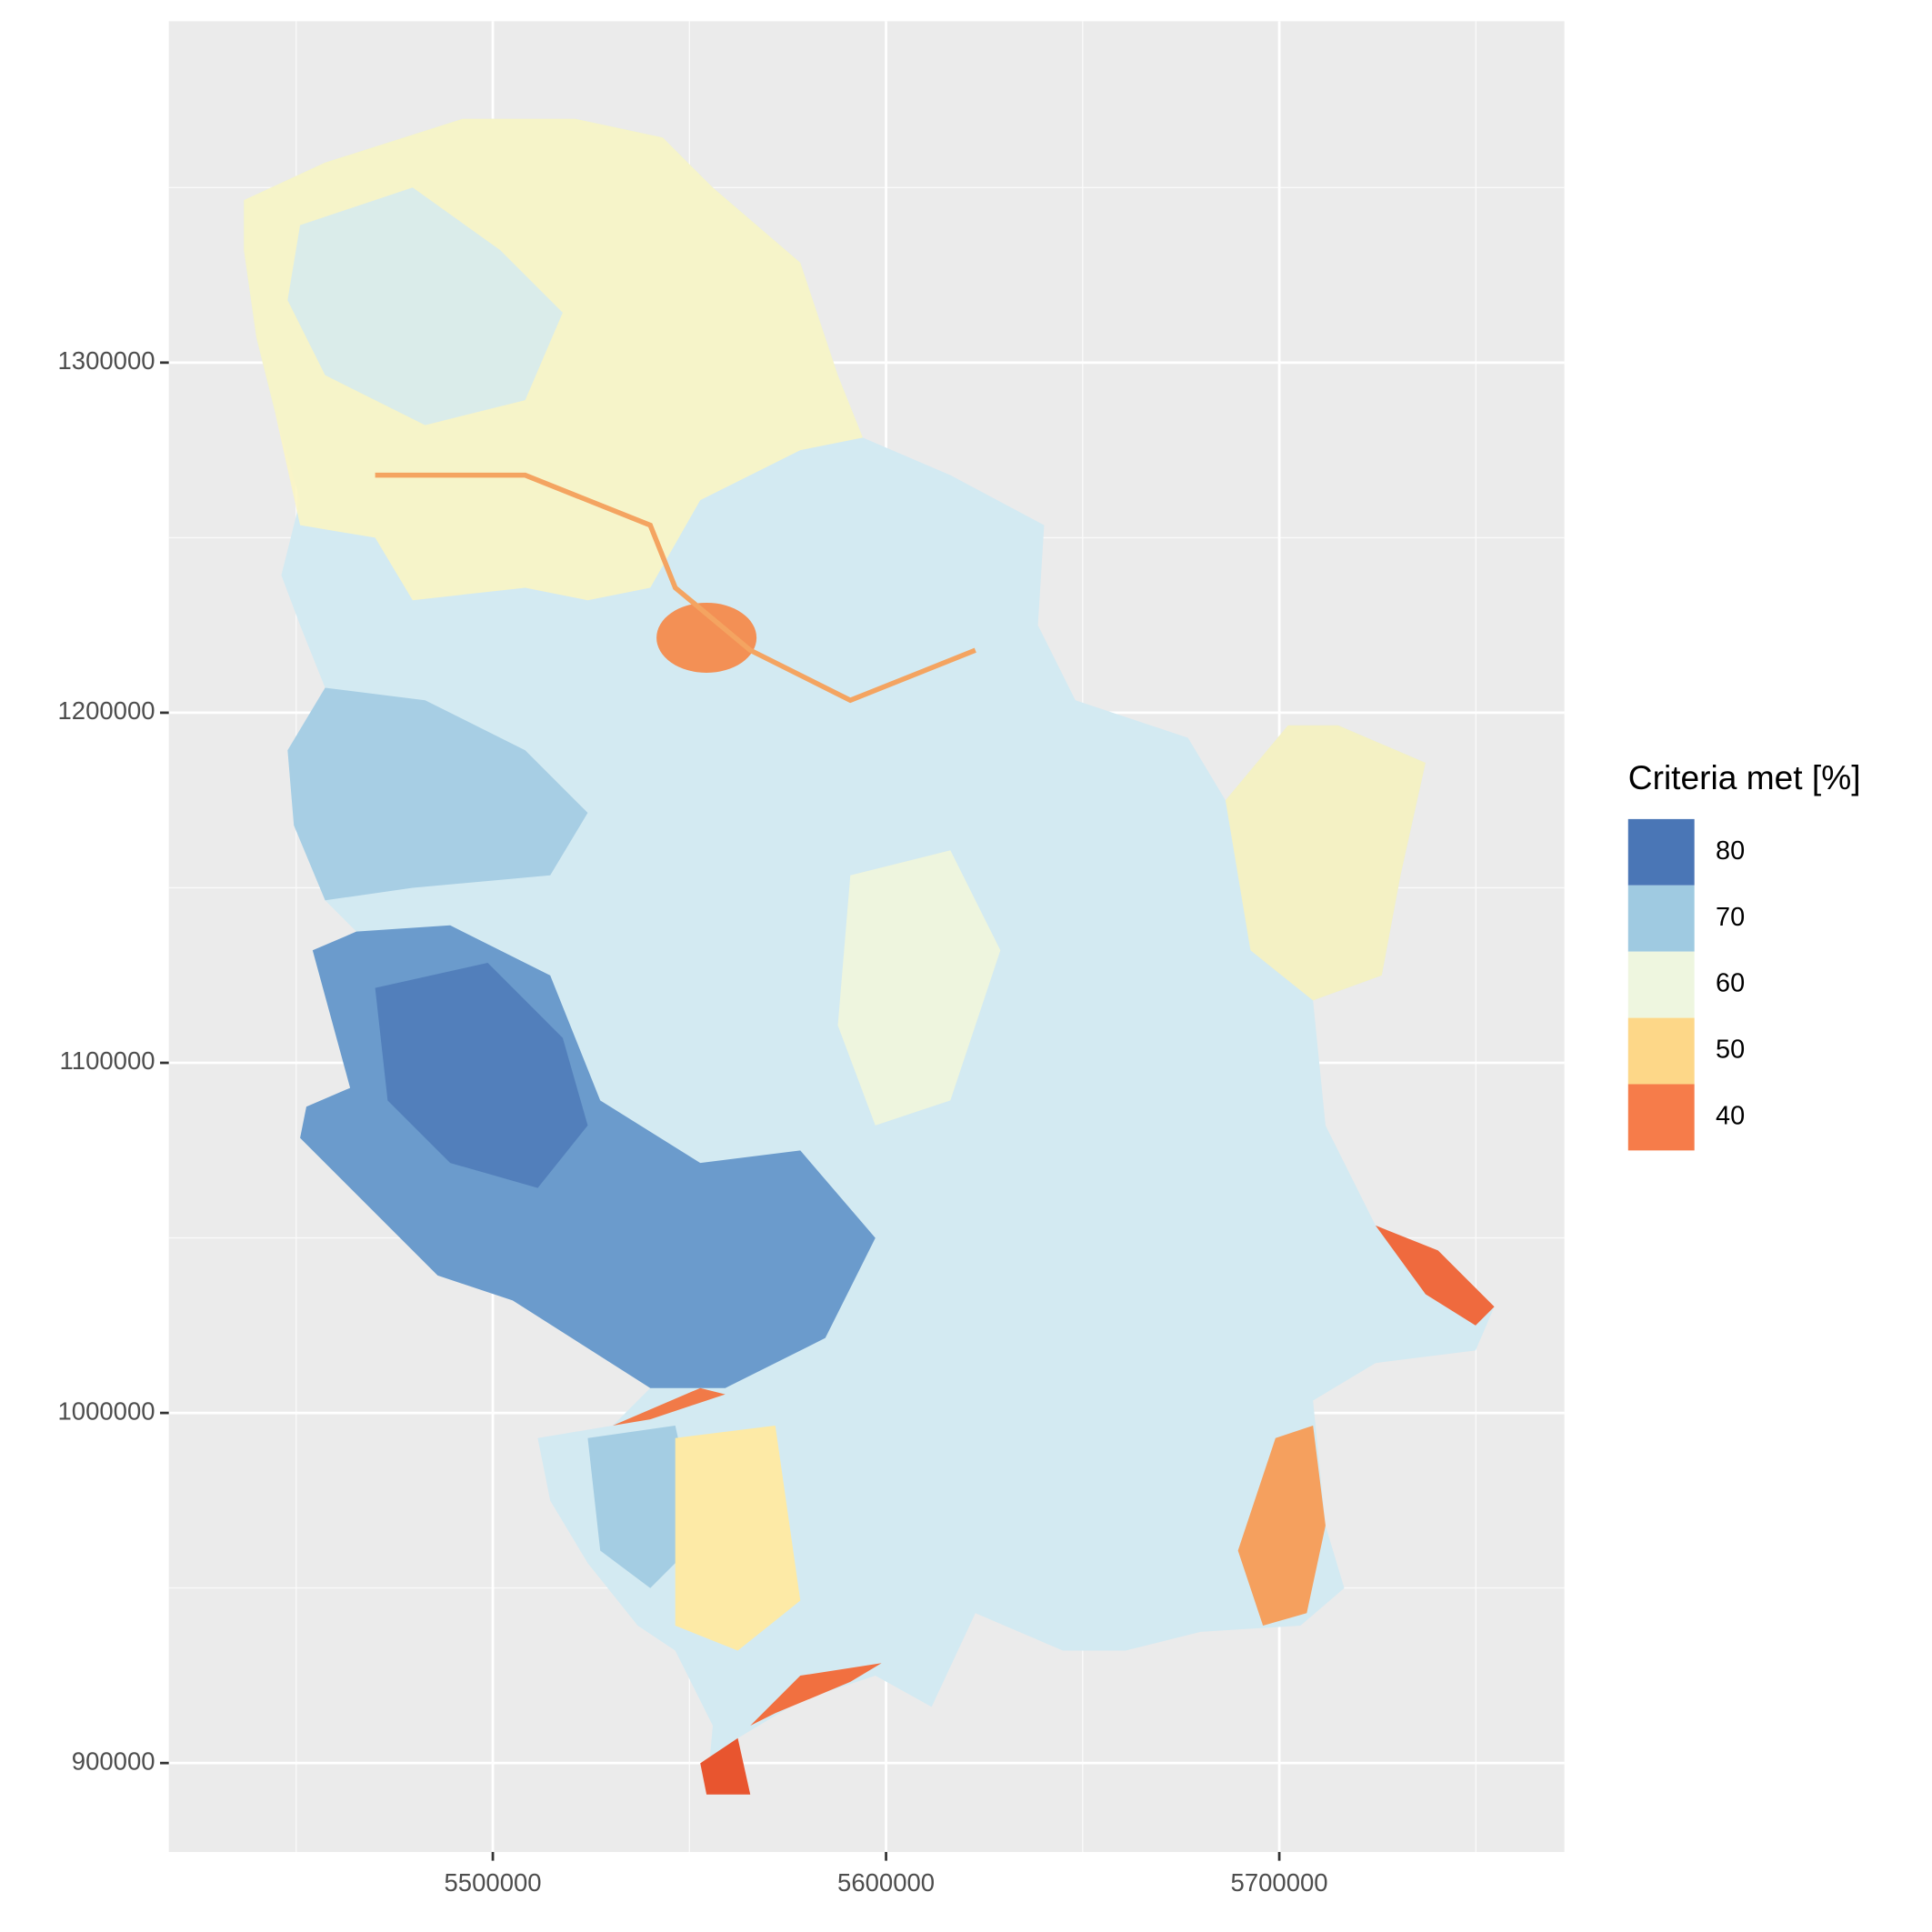 The width and height of the screenshot is (1932, 1932). I want to click on east-orange, so click(1435, 1275).